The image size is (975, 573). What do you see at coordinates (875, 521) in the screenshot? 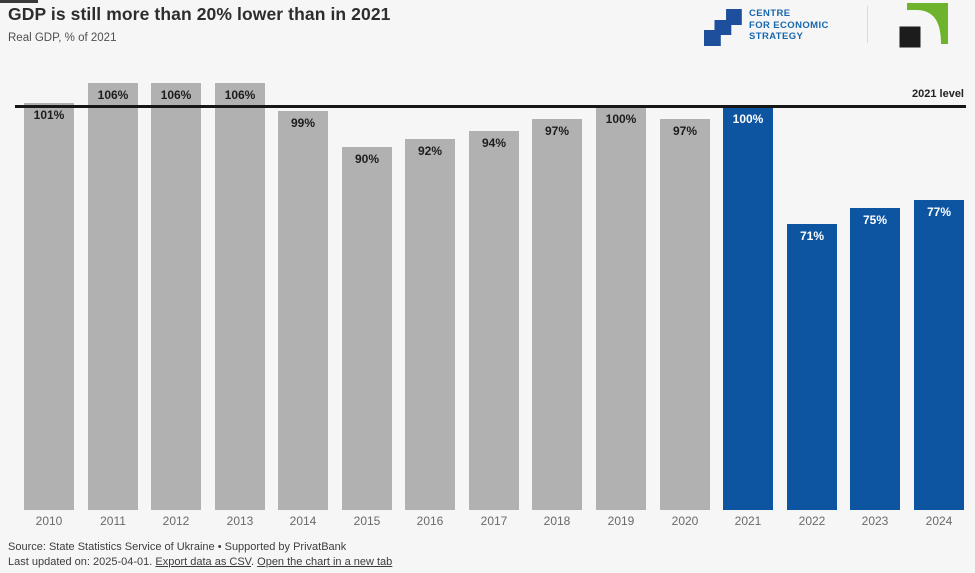
I see `x-axis-label-2023: 2023` at bounding box center [875, 521].